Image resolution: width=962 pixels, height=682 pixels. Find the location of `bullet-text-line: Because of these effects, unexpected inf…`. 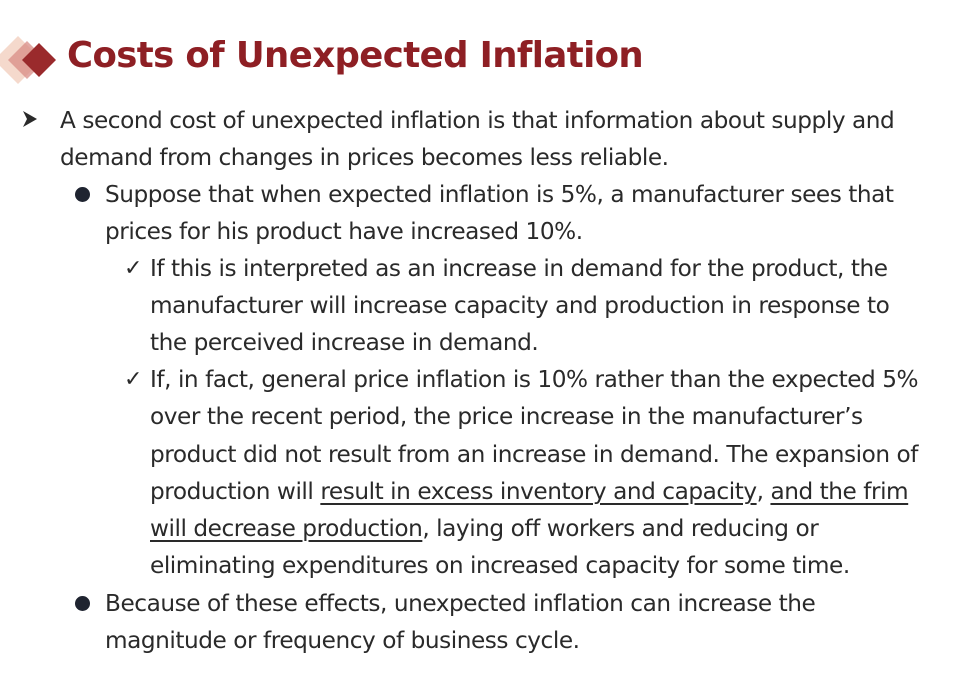

bullet-text-line: Because of these effects, unexpected inf… is located at coordinates (460, 603).